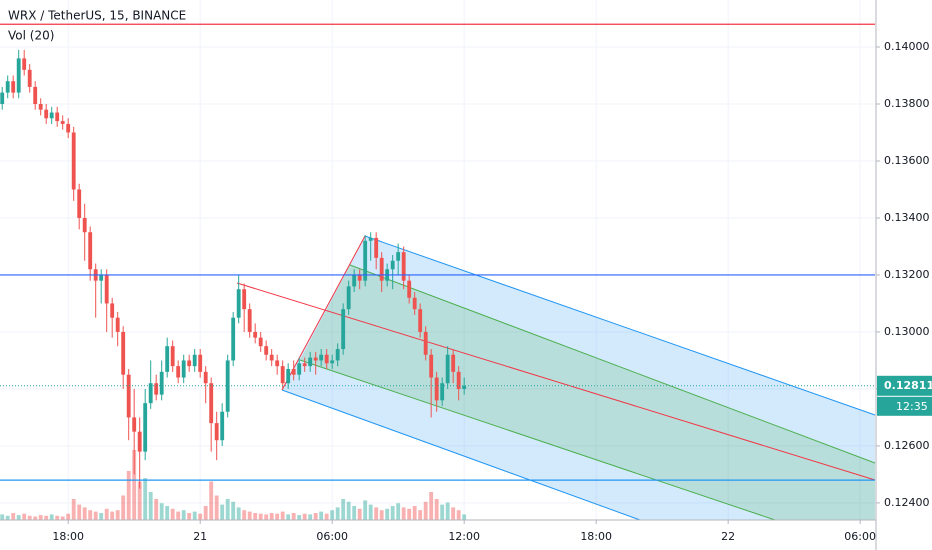 The height and width of the screenshot is (550, 932). I want to click on countdown-box, so click(904, 406).